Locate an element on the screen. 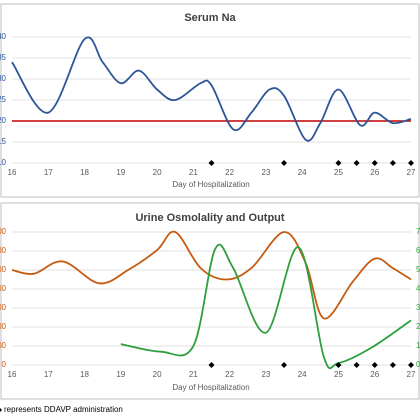 This screenshot has height=420, width=420. y2-tick-label: 5 is located at coordinates (418, 269).